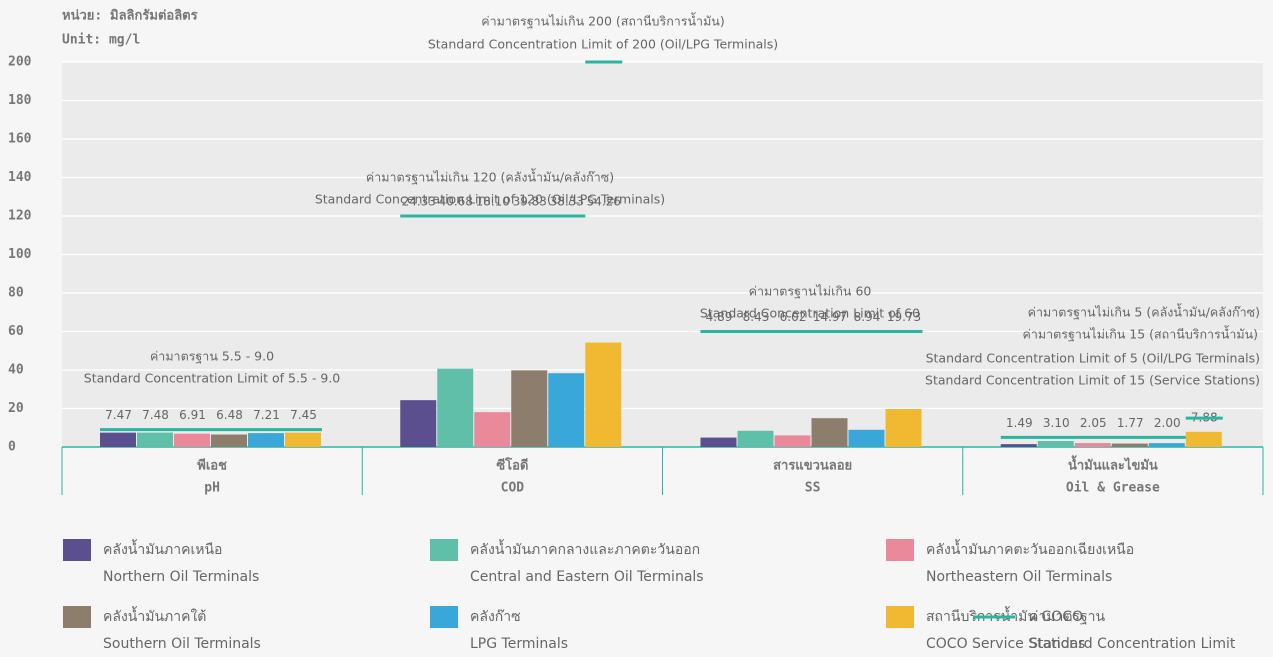 This screenshot has height=657, width=1273. What do you see at coordinates (16, 370) in the screenshot?
I see `y-tick-label: 40` at bounding box center [16, 370].